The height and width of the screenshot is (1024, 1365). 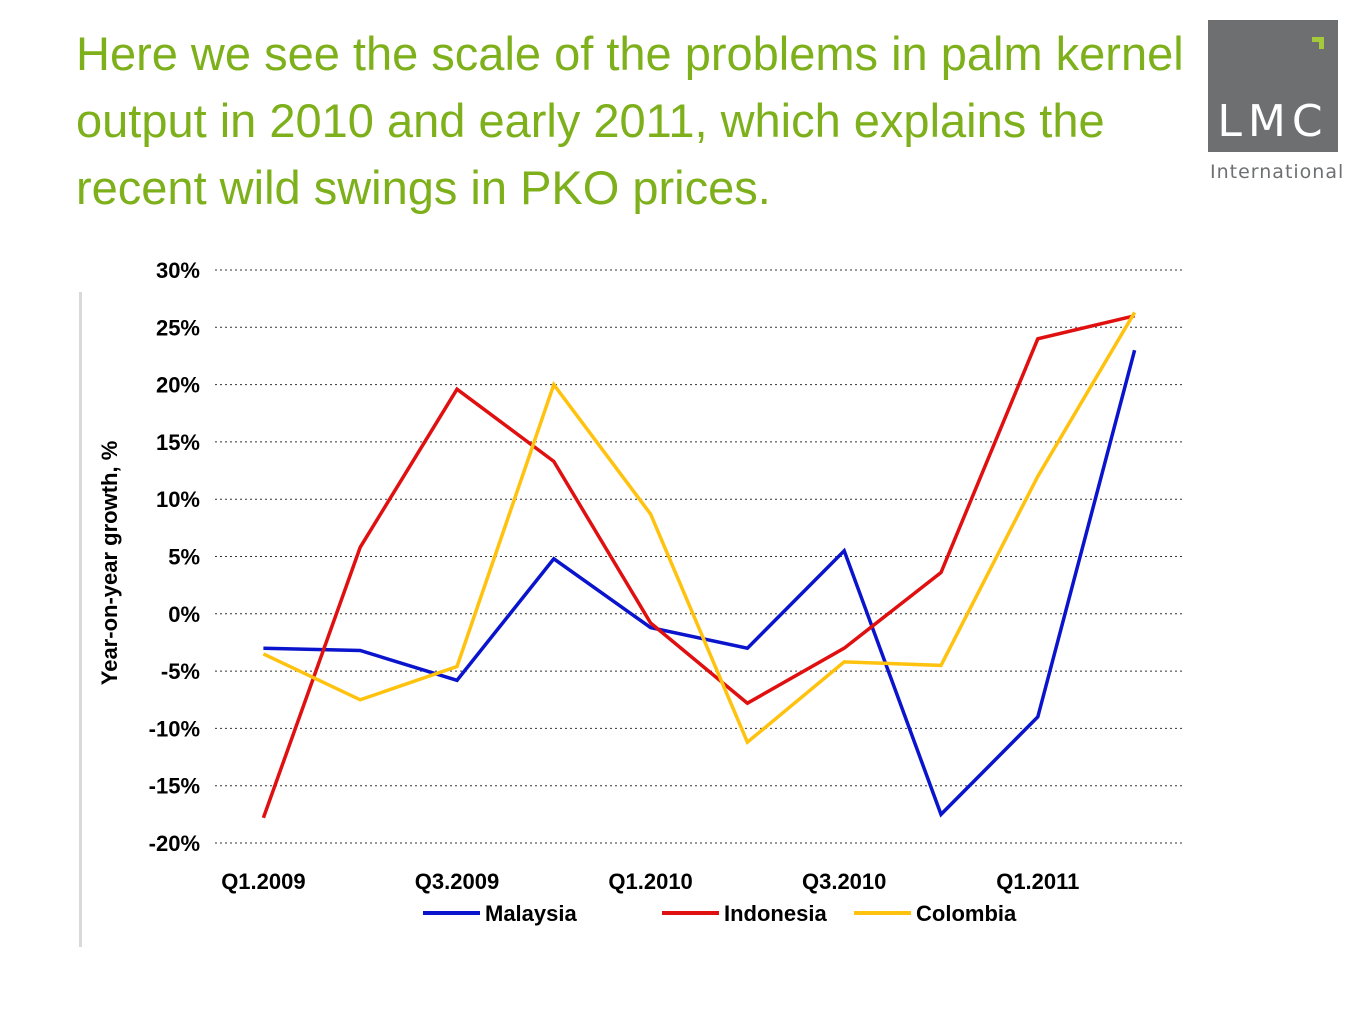 I want to click on y-axis-label: Year-on-year growth, %, so click(x=109, y=563).